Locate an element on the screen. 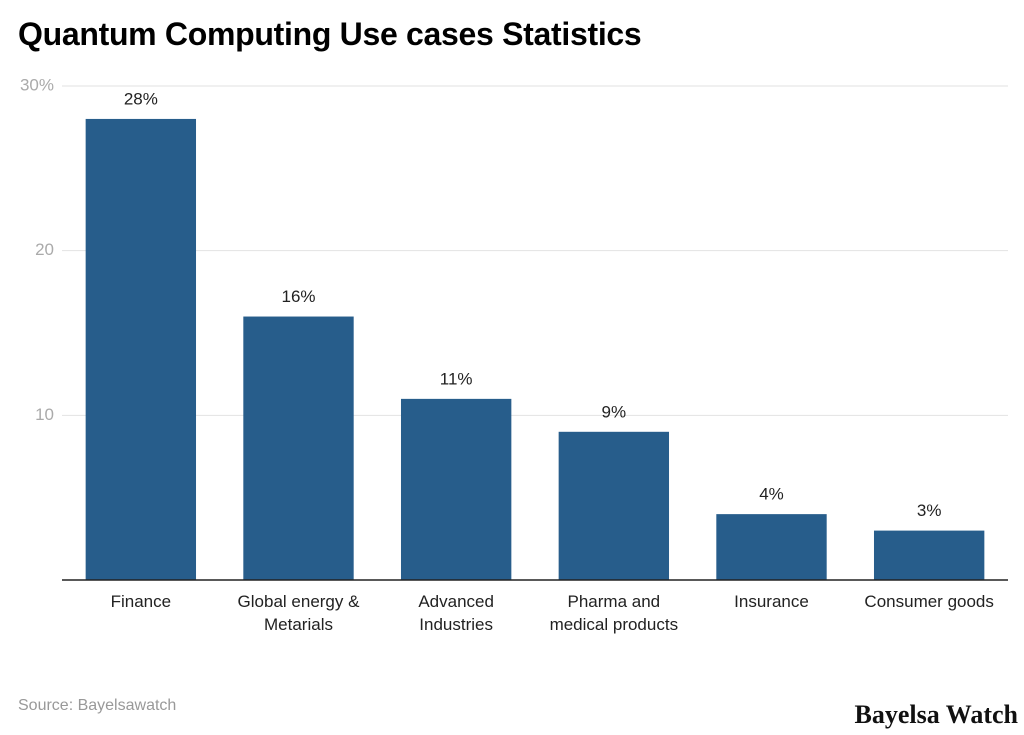 The height and width of the screenshot is (735, 1024). data-label: 28% is located at coordinates (141, 98).